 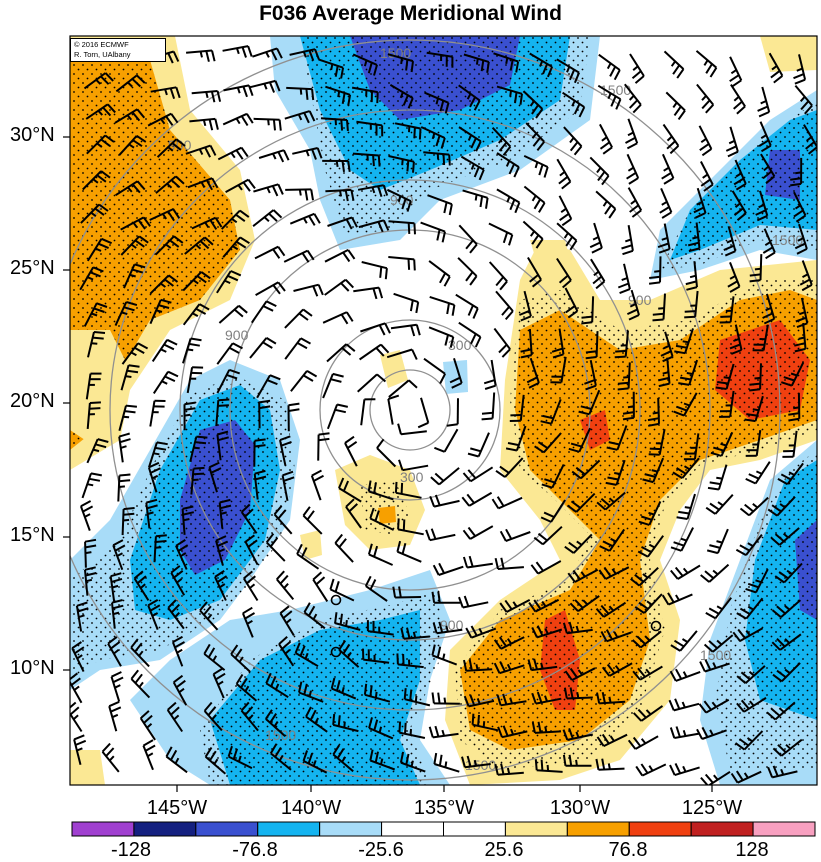 I want to click on lon-label-130w: 130°W, so click(x=580, y=808).